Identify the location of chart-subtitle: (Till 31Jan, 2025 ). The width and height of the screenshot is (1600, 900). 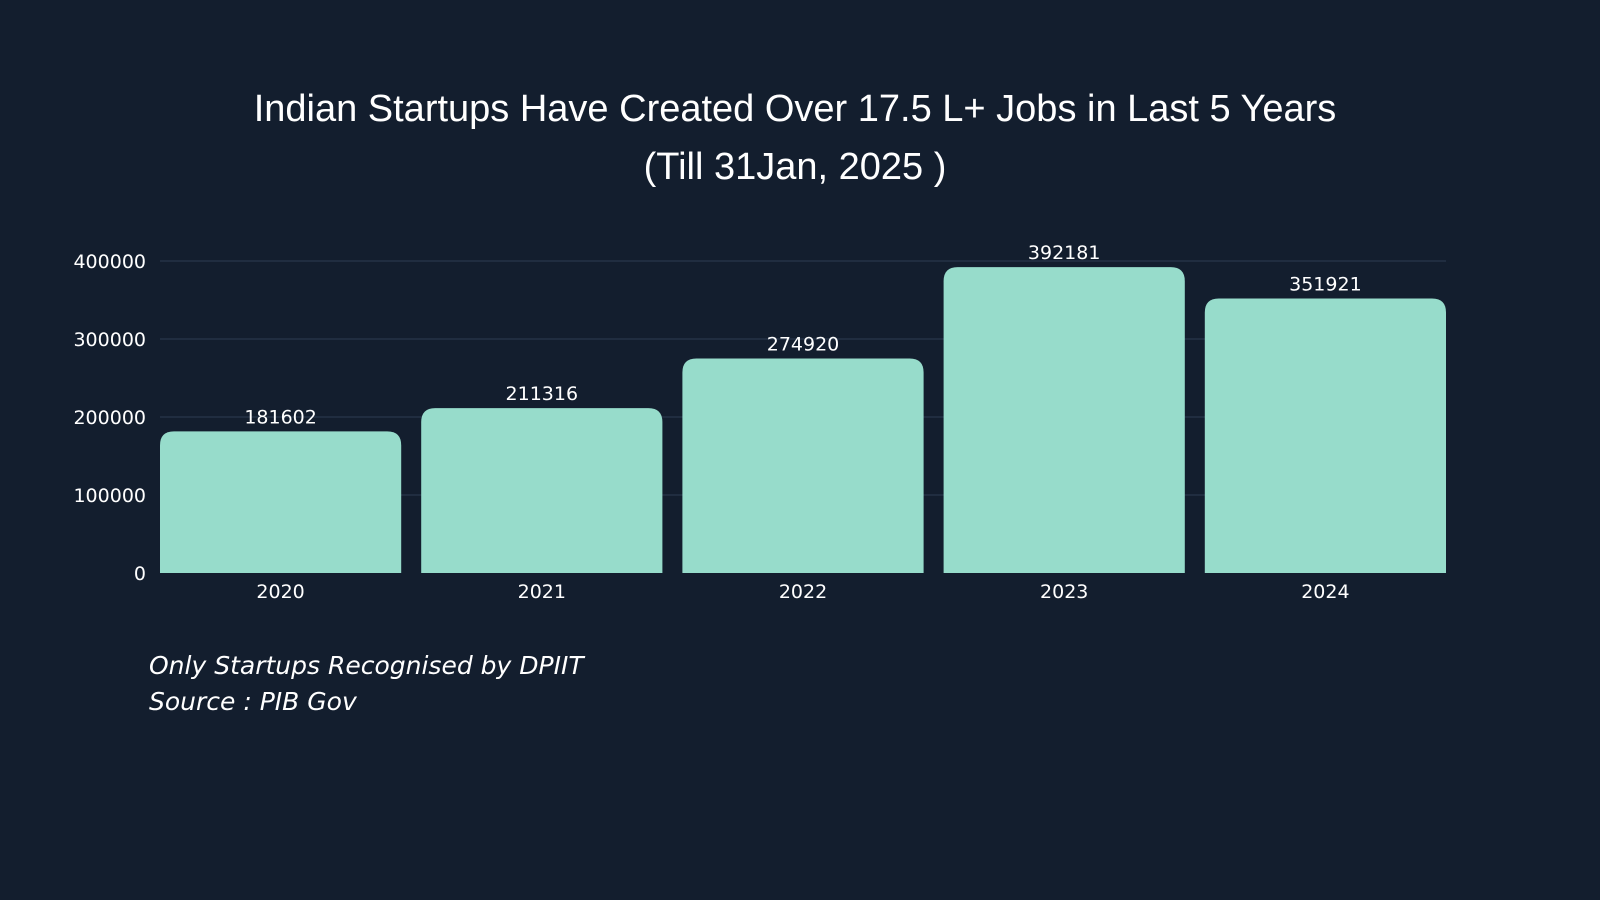
(795, 167).